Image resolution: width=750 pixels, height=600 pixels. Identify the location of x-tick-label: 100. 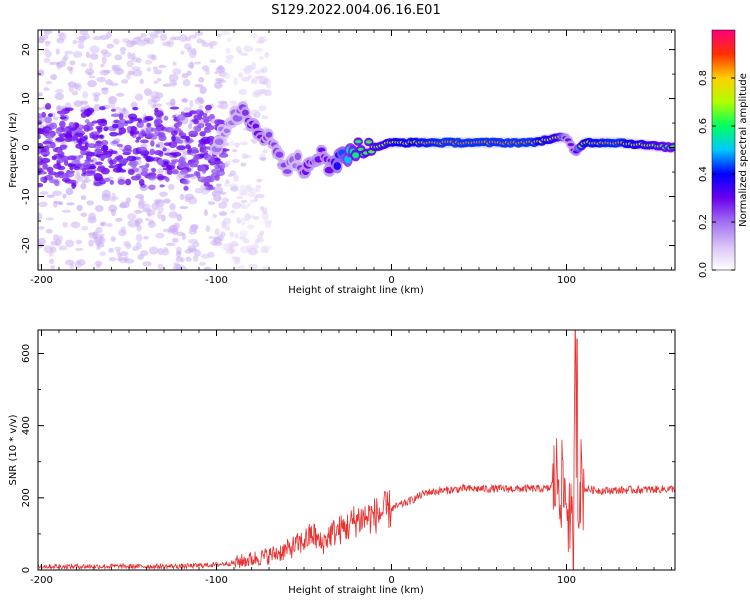
(566, 580).